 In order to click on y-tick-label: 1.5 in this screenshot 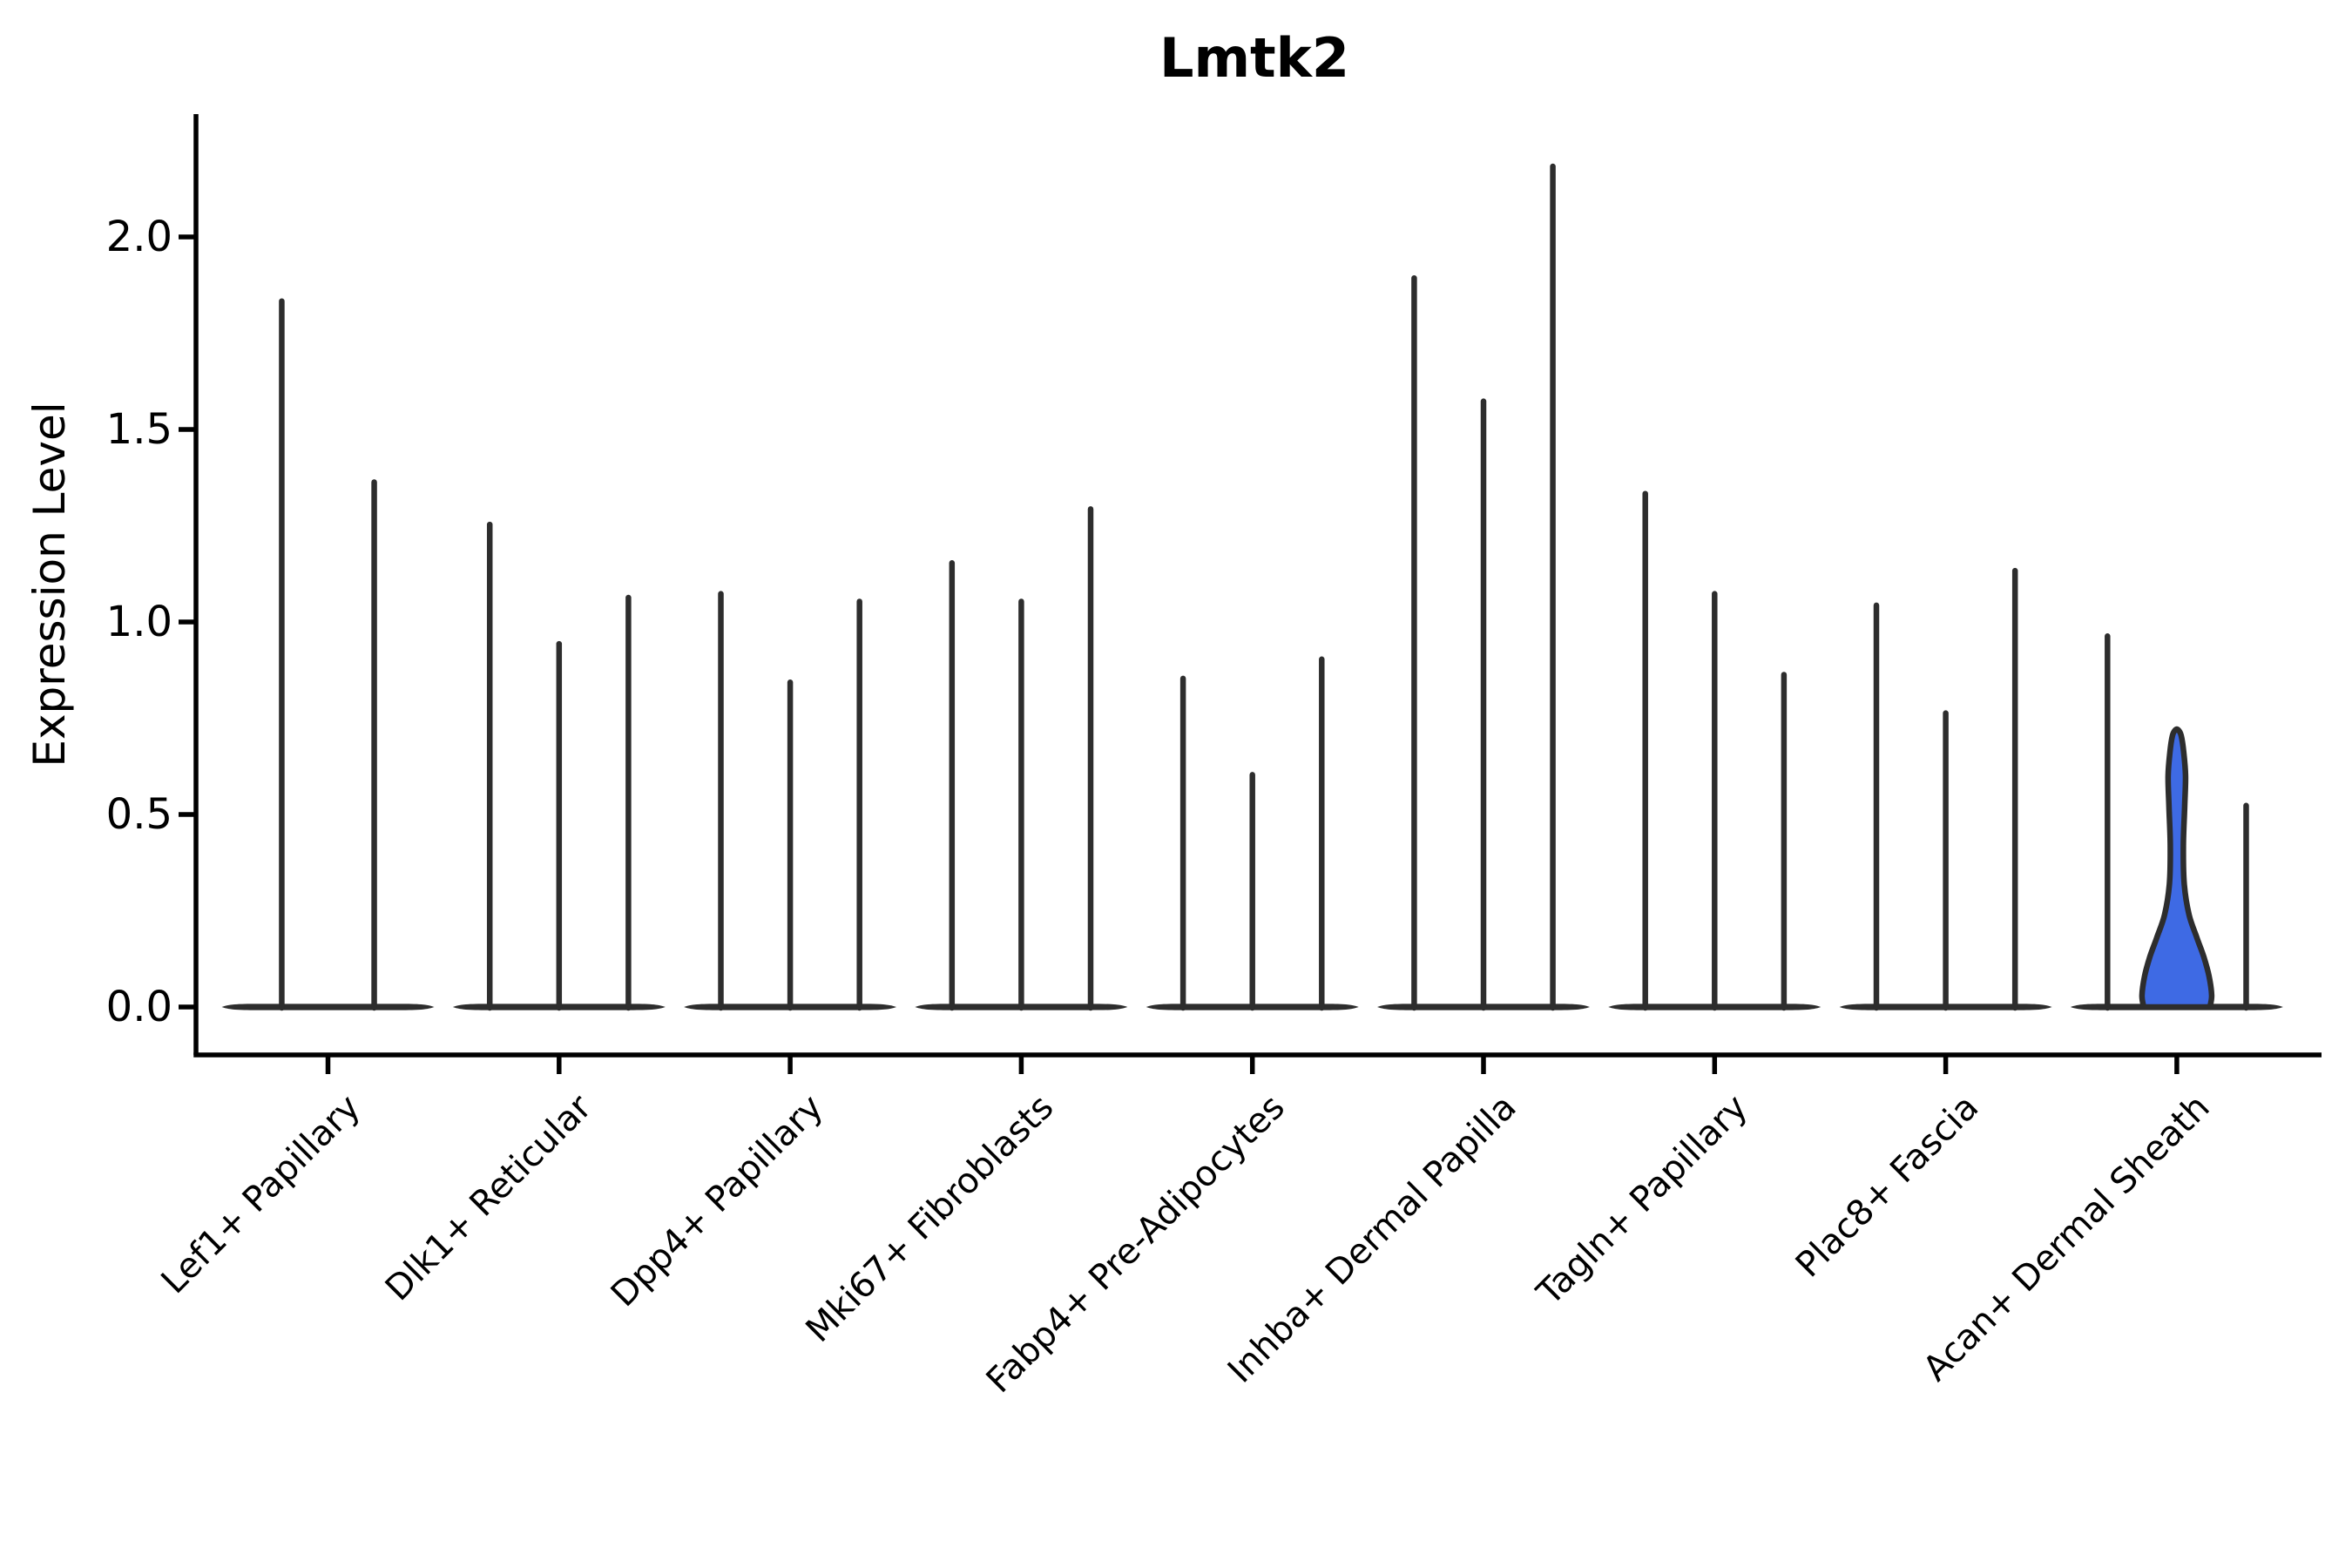, I will do `click(138, 430)`.